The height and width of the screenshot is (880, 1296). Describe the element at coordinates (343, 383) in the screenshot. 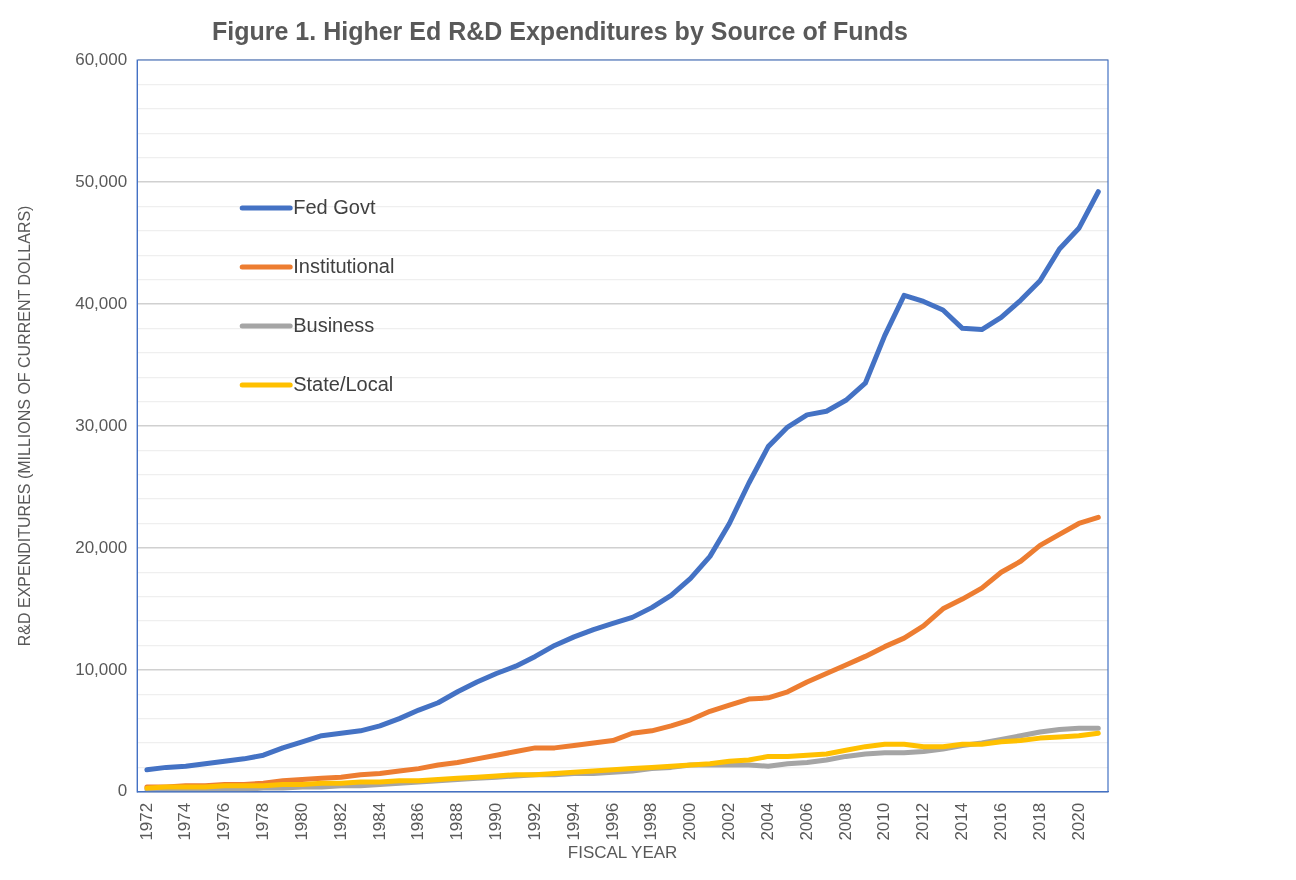

I see `legend-label: State/Local` at that location.